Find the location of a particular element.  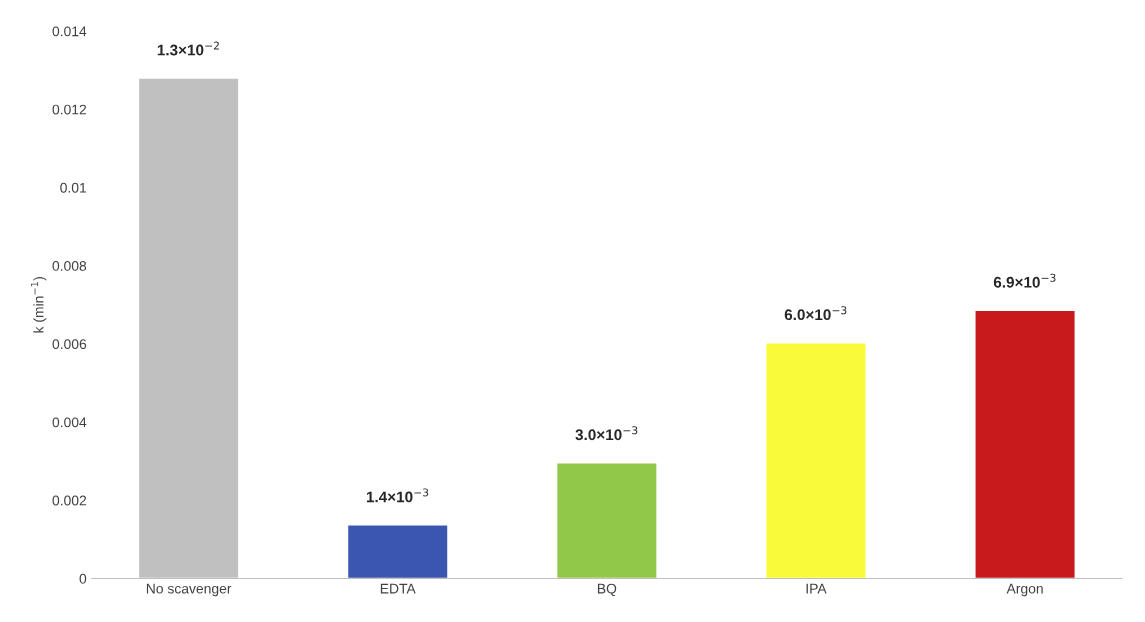

y-tick-label: 0.004 is located at coordinates (69, 422).